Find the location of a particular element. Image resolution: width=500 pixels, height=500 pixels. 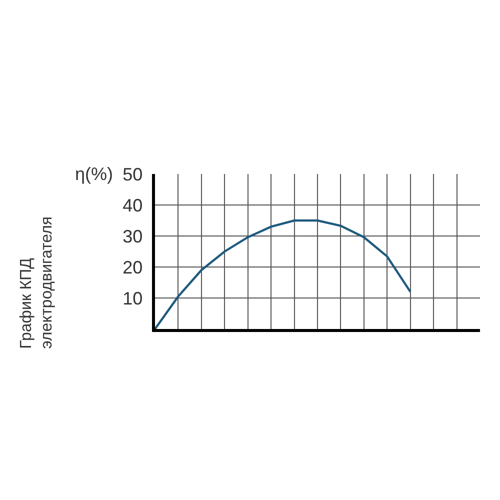

line-series is located at coordinates (283, 274).